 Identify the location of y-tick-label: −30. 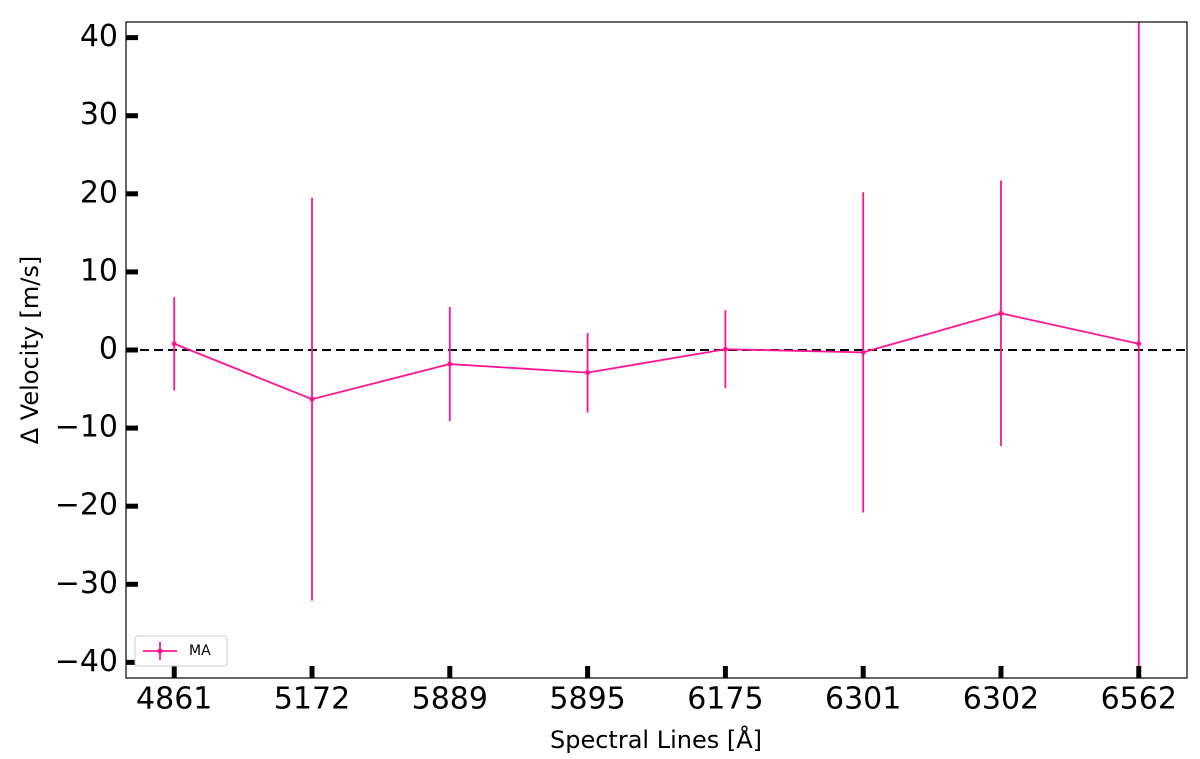
(86, 583).